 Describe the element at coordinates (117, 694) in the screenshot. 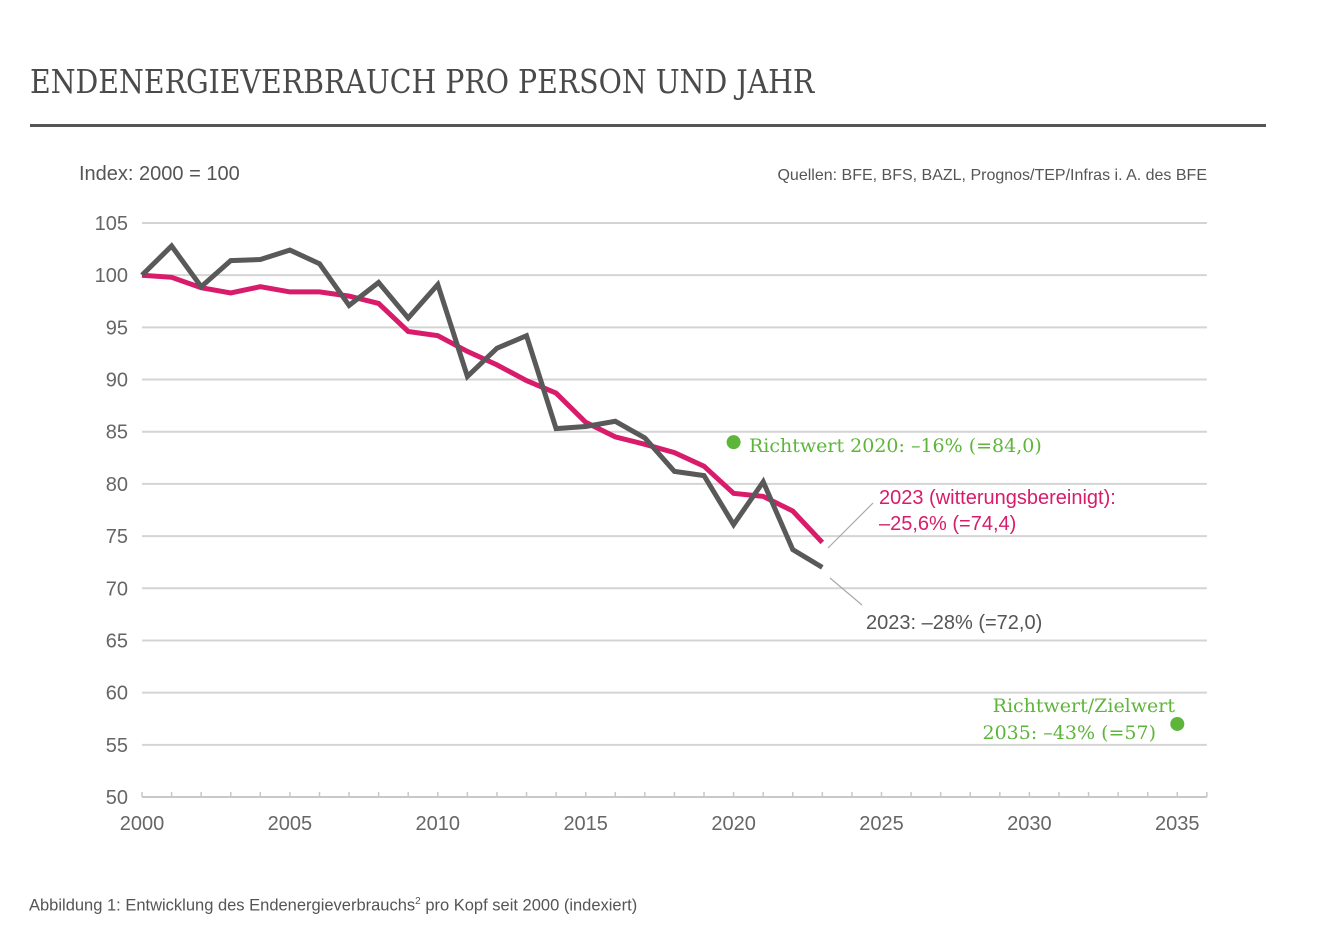

I see `y-tick-label: 60` at that location.